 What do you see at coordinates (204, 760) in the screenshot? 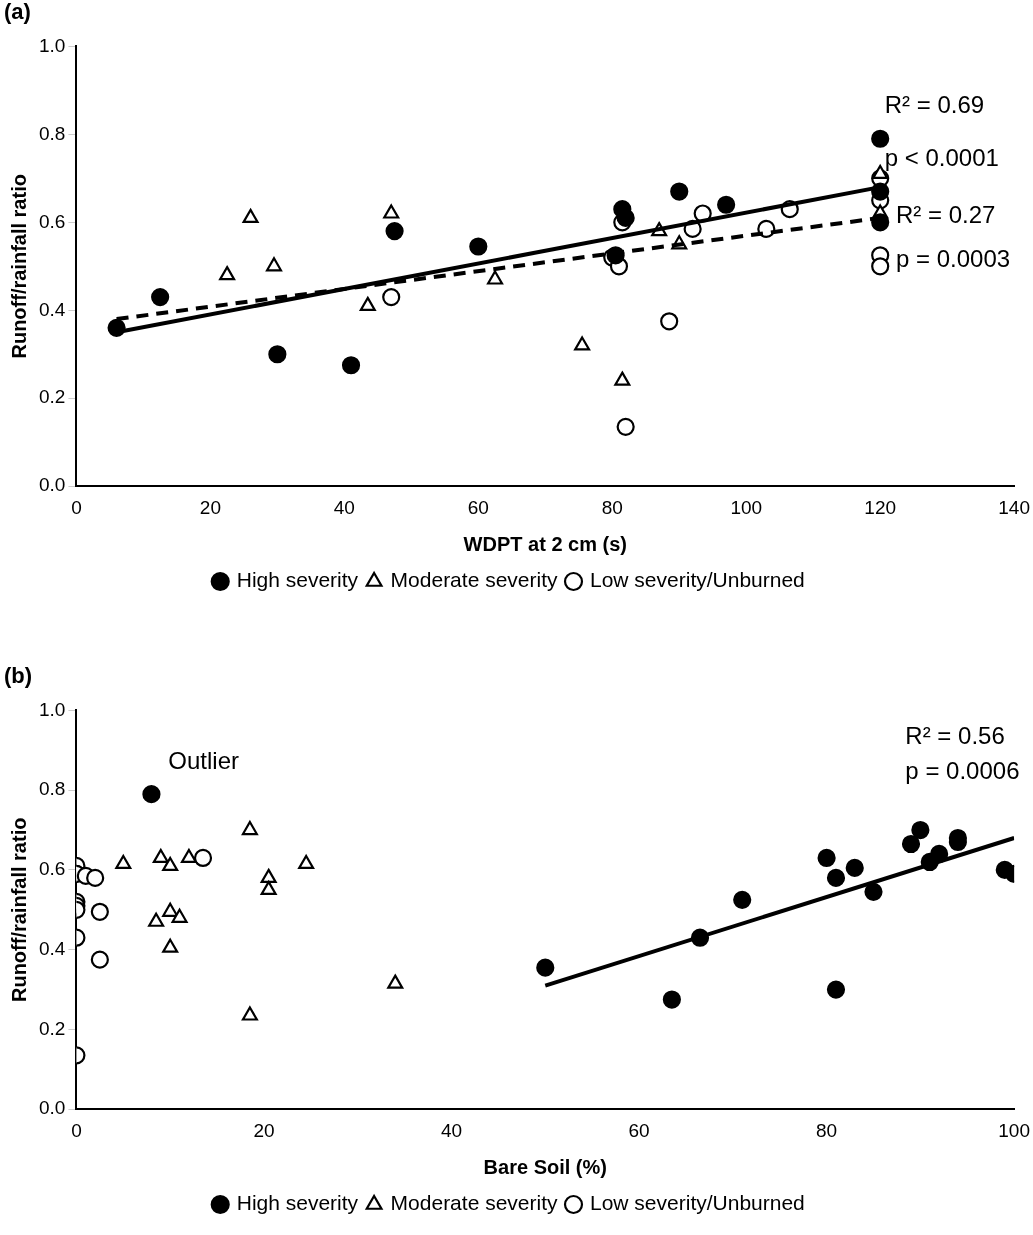
I see `annotation: Outlier` at bounding box center [204, 760].